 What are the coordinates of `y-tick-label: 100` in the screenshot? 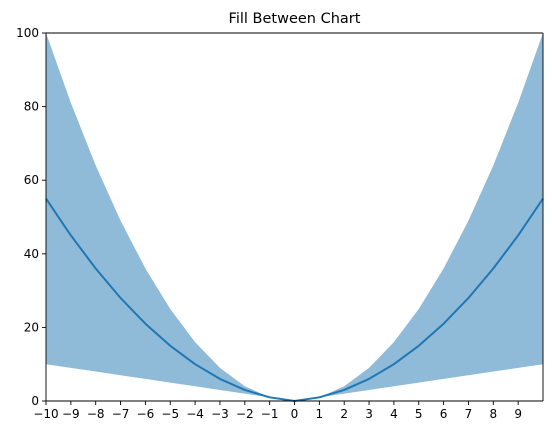 It's located at (27, 33).